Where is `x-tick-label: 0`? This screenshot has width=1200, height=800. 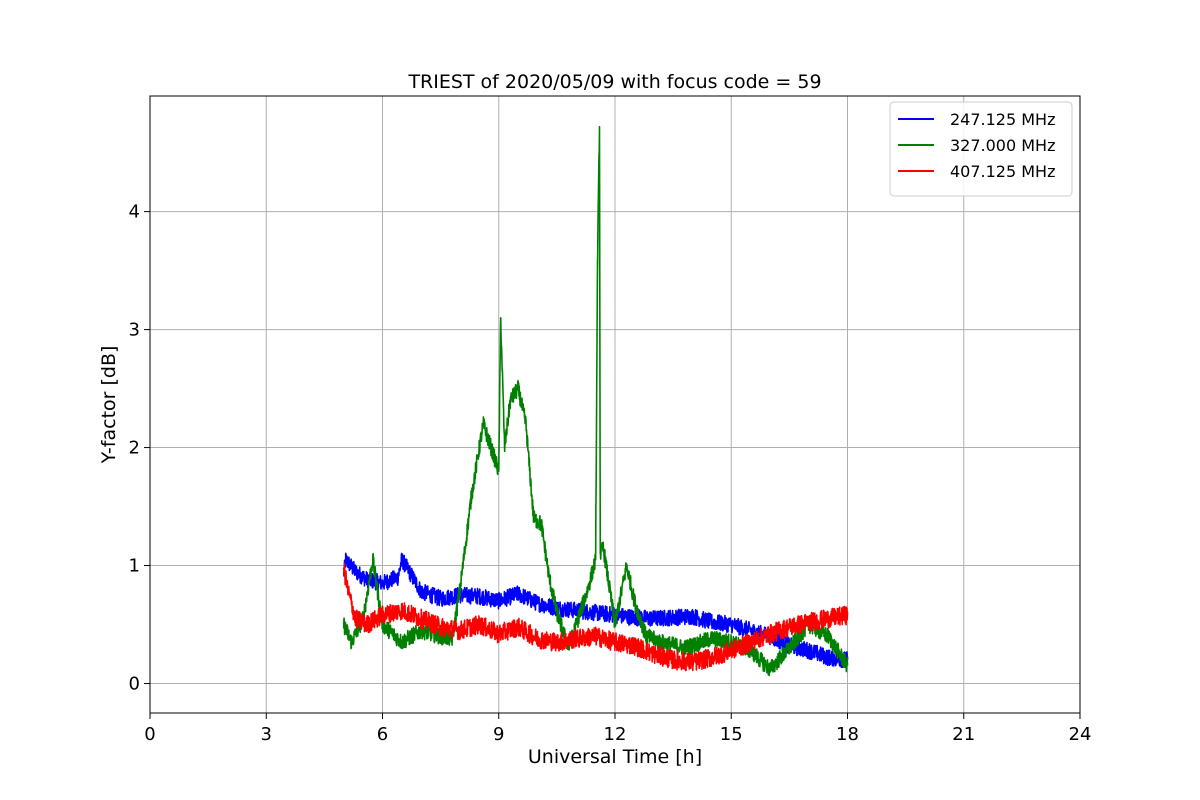
x-tick-label: 0 is located at coordinates (149, 734).